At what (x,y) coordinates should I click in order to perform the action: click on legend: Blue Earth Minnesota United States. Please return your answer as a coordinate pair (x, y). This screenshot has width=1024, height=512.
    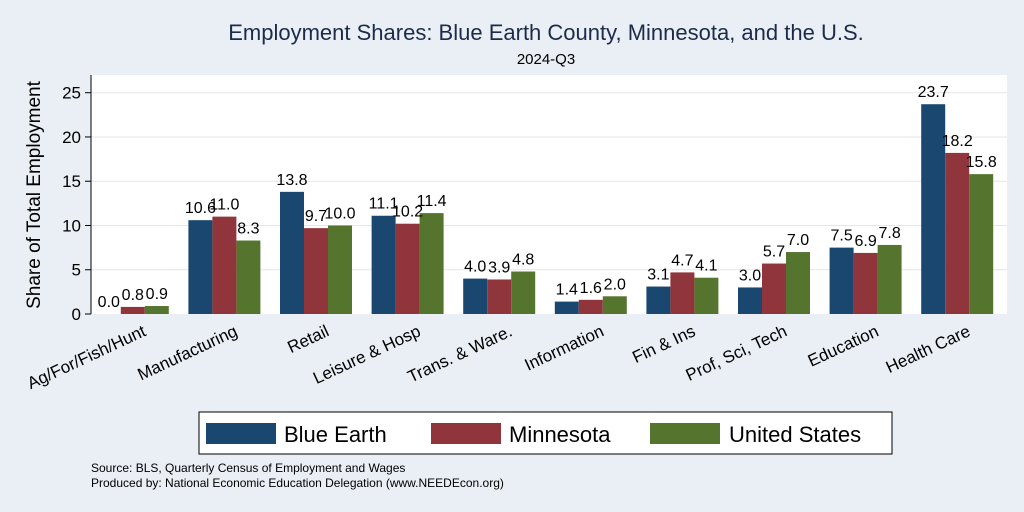
    Looking at the image, I should click on (545, 433).